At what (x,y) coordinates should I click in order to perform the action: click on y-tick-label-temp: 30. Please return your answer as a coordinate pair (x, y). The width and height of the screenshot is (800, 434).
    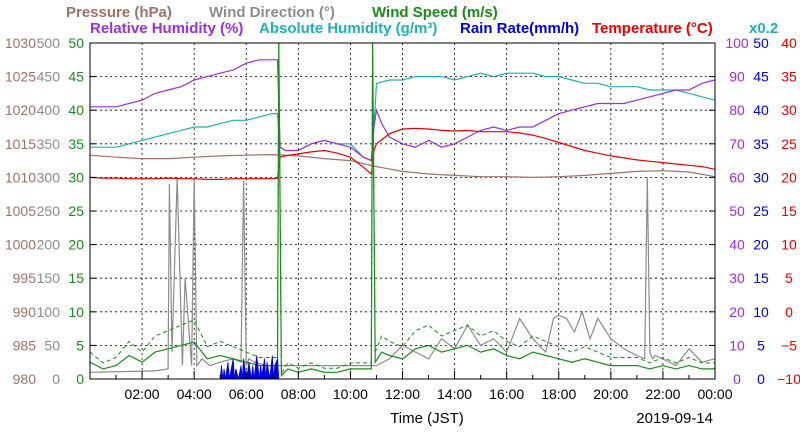
    Looking at the image, I should click on (789, 110).